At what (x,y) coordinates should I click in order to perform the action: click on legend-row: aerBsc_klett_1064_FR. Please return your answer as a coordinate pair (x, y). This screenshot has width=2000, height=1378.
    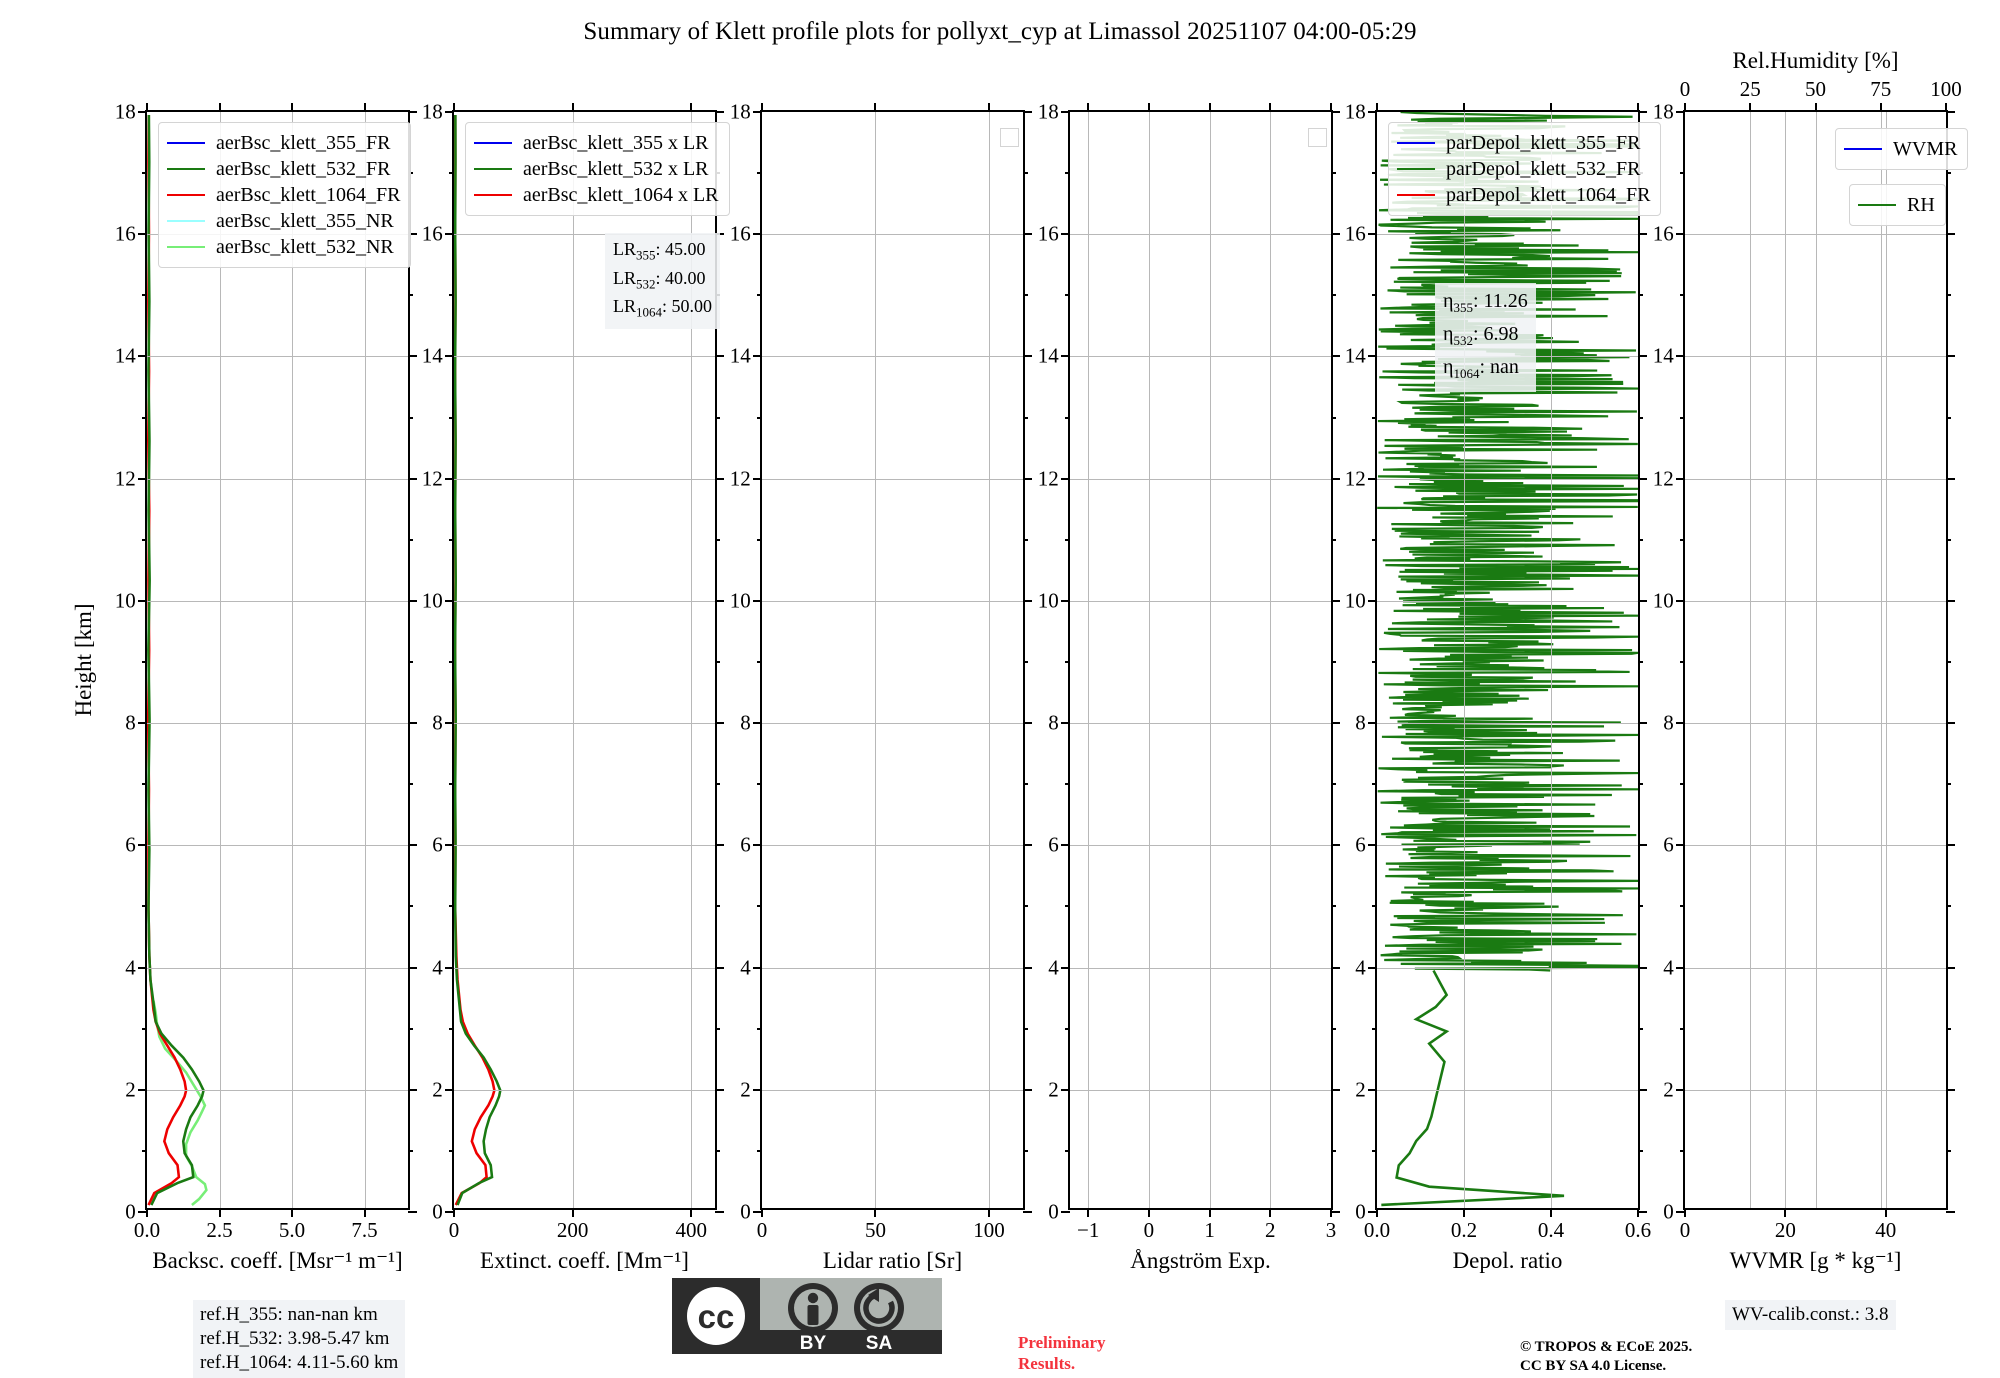
    Looking at the image, I should click on (283, 195).